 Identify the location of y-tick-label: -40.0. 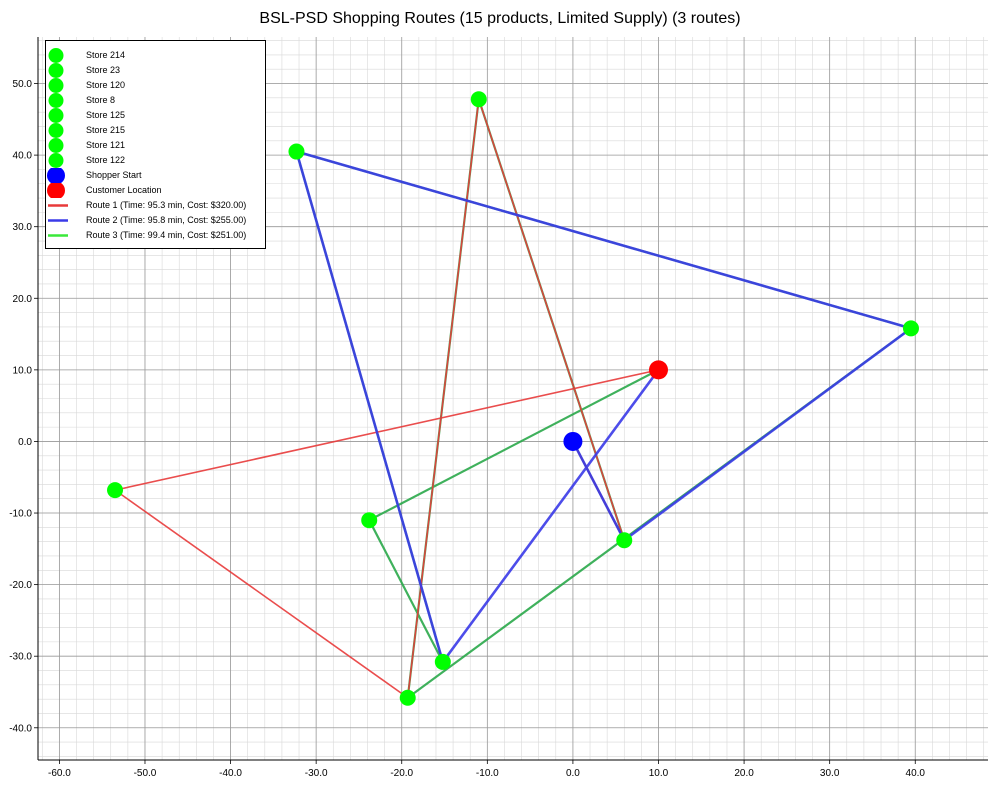
(20, 728).